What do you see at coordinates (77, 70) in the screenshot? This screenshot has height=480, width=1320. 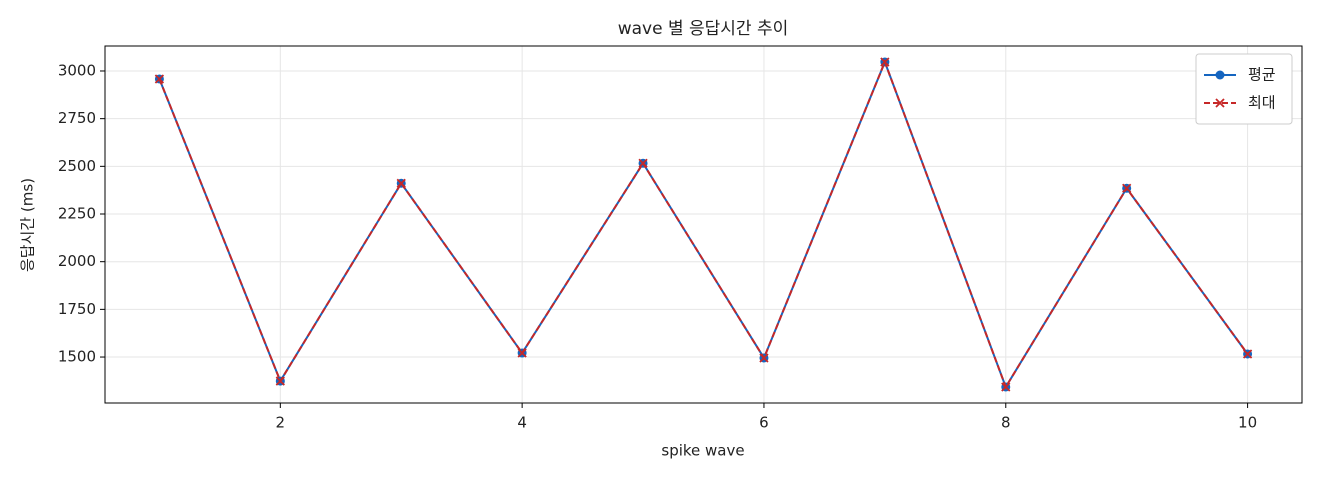 I see `y-tick-label: 3000` at bounding box center [77, 70].